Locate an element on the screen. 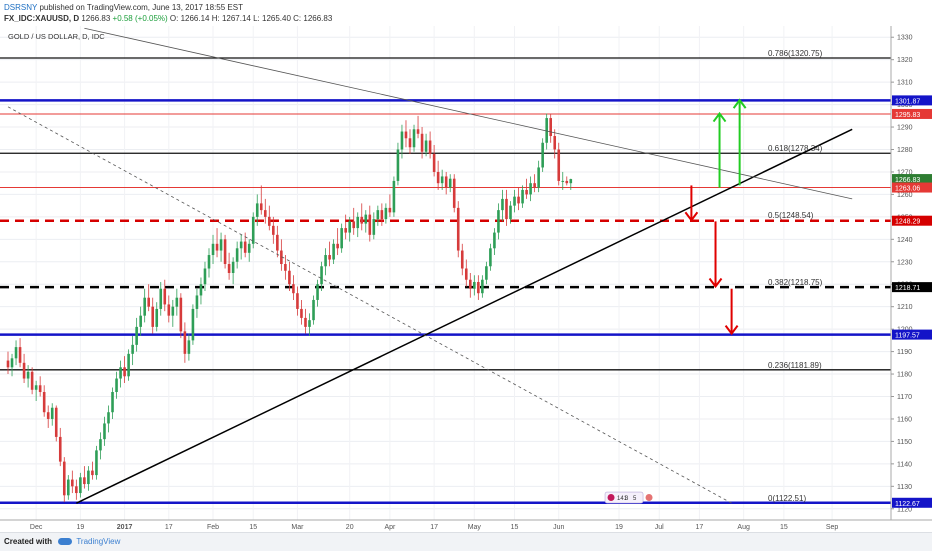 Image resolution: width=932 pixels, height=551 pixels. username-link: DSRSNY is located at coordinates (21, 7).